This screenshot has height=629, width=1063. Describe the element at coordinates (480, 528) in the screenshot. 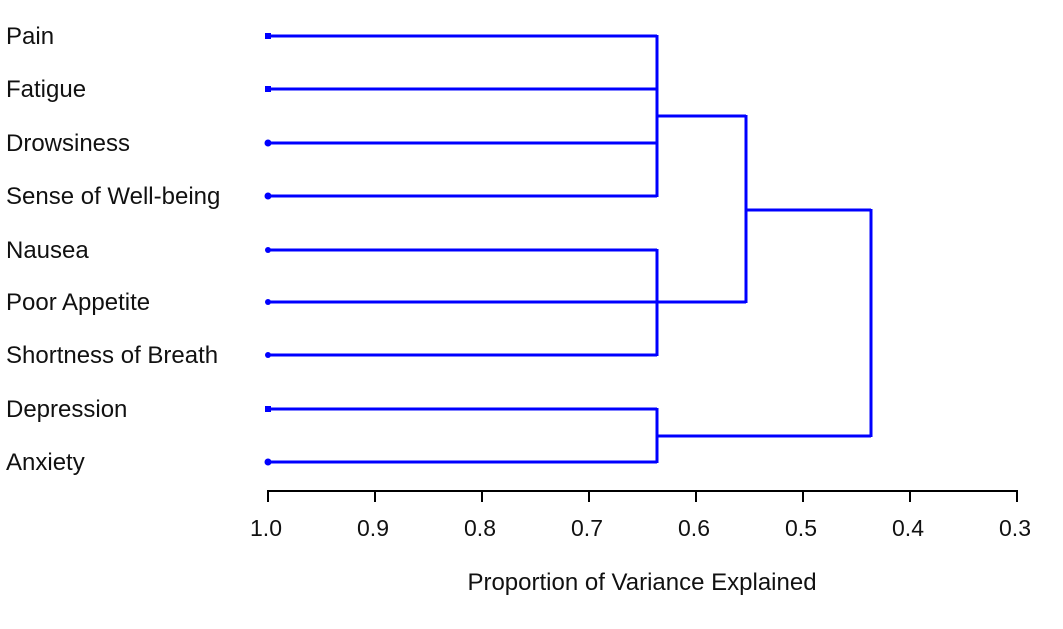

I see `x-tick-label: 0.8` at that location.